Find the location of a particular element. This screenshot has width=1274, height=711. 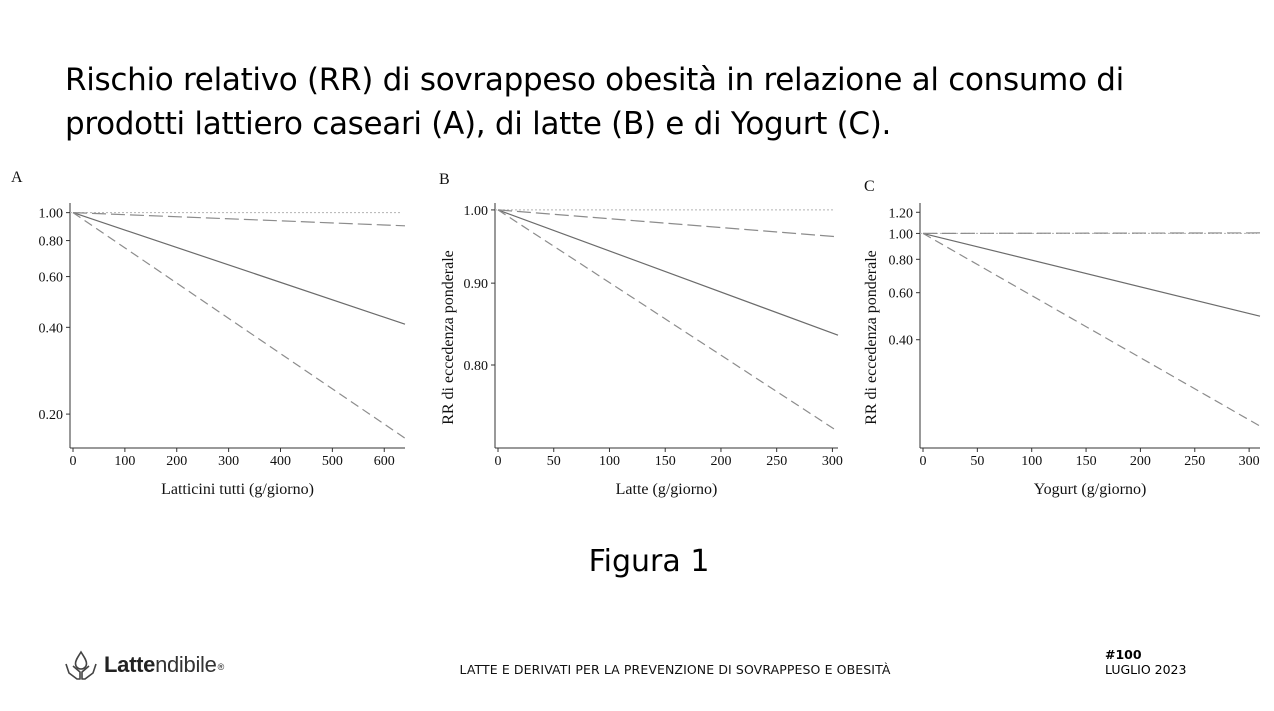

registered-mark: ® is located at coordinates (221, 667).